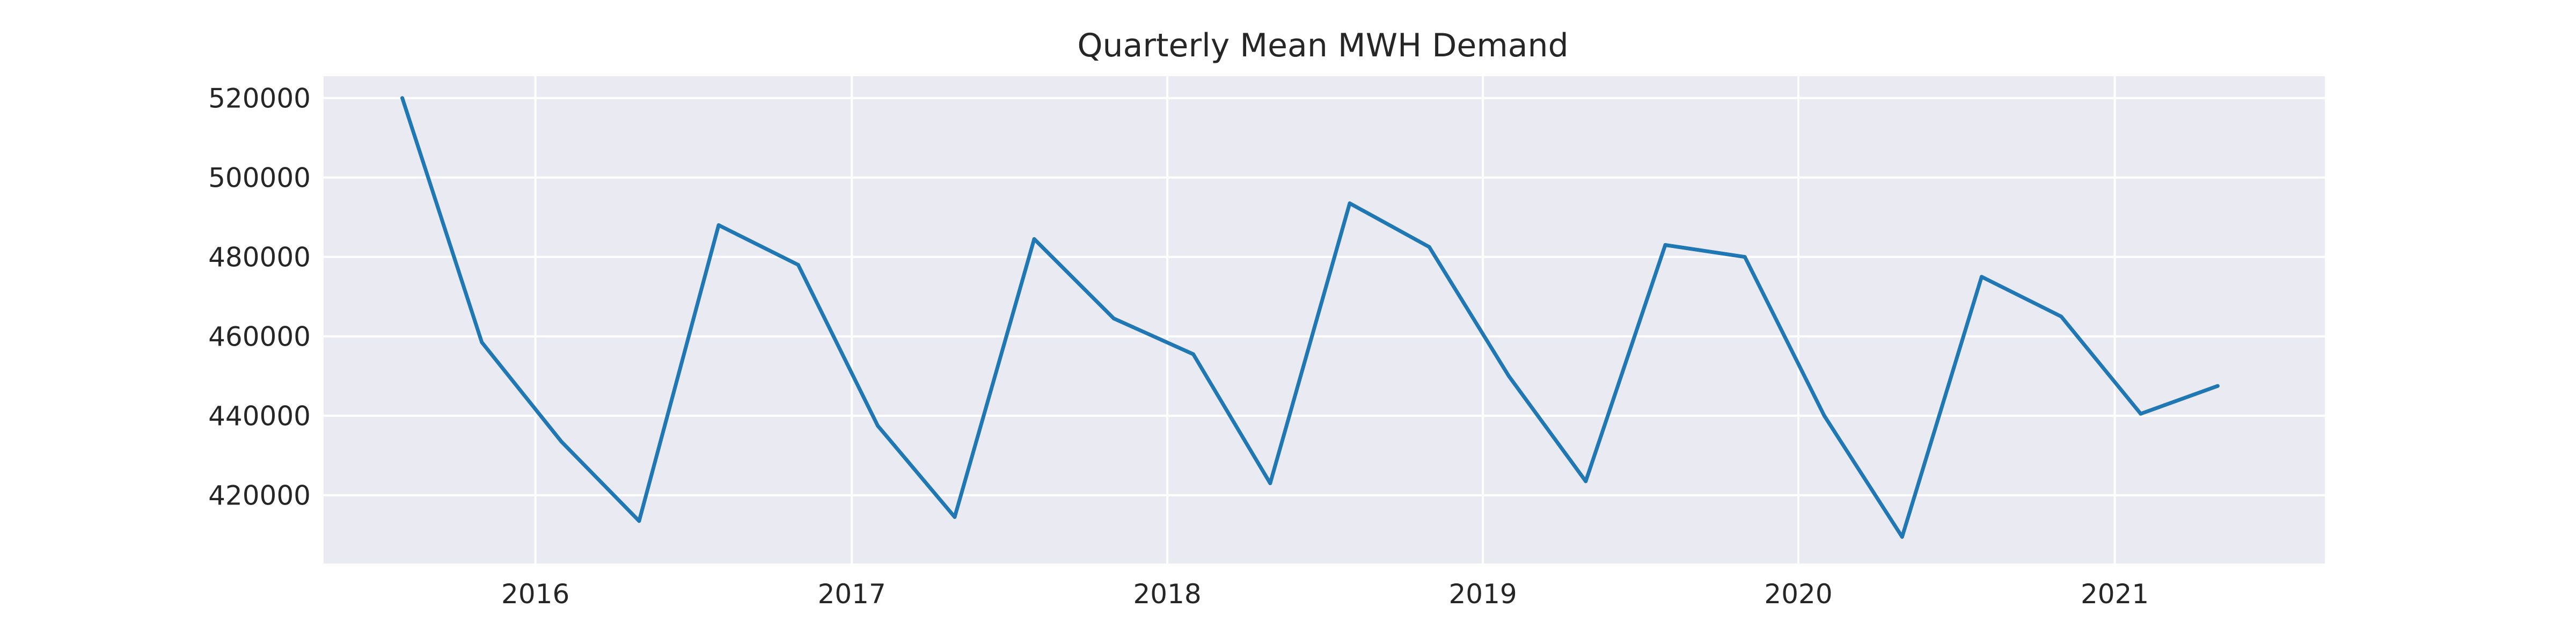 The width and height of the screenshot is (2576, 644). Describe the element at coordinates (259, 257) in the screenshot. I see `y-tick-label: 480000` at that location.